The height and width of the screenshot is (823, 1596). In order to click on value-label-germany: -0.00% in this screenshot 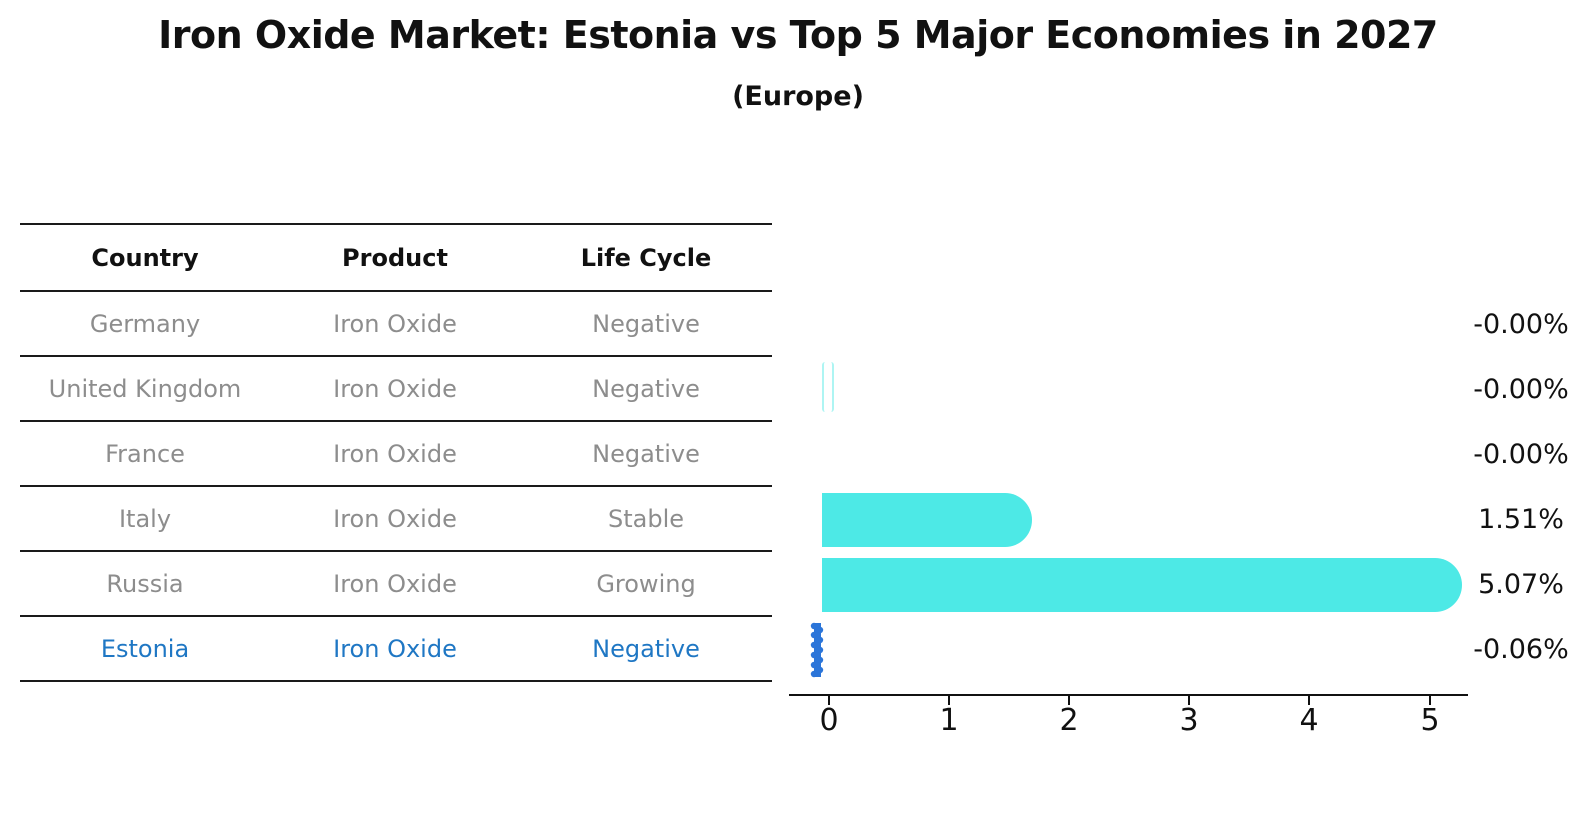, I will do `click(1521, 324)`.